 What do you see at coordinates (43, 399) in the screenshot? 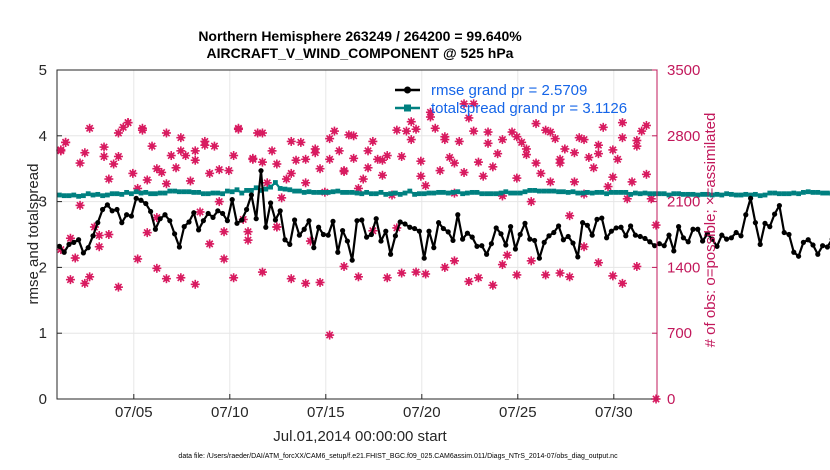
I see `y-left-tick-label: 0` at bounding box center [43, 399].